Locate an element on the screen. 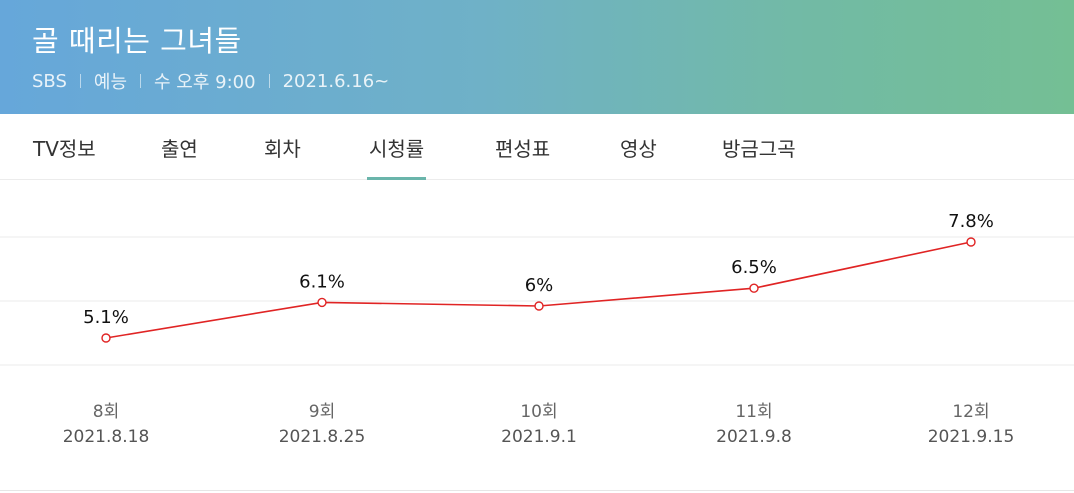 This screenshot has height=493, width=1074. air-date-label: 2021.9.8 is located at coordinates (754, 437).